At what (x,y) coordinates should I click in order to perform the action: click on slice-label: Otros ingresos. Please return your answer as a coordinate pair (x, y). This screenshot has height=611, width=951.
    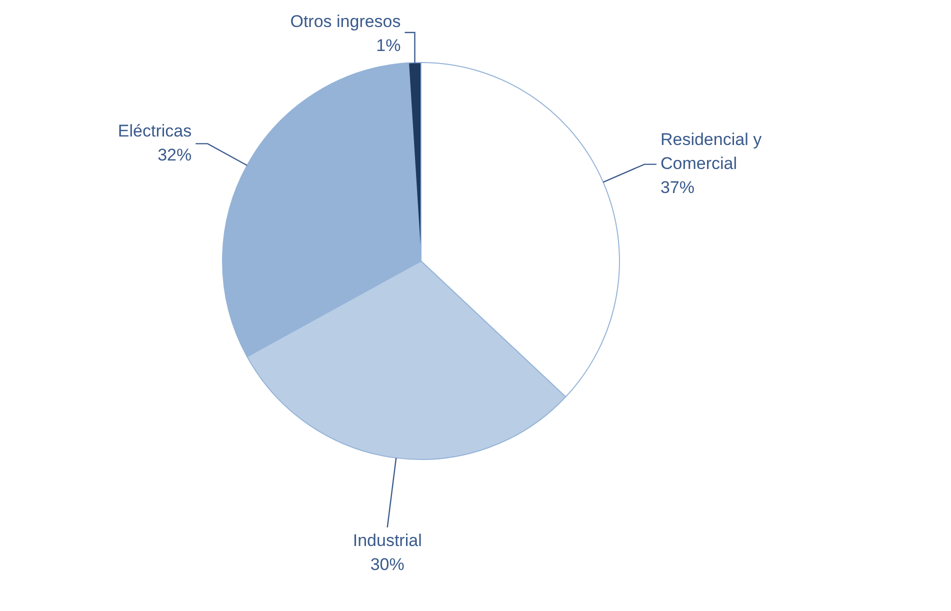
    Looking at the image, I should click on (345, 22).